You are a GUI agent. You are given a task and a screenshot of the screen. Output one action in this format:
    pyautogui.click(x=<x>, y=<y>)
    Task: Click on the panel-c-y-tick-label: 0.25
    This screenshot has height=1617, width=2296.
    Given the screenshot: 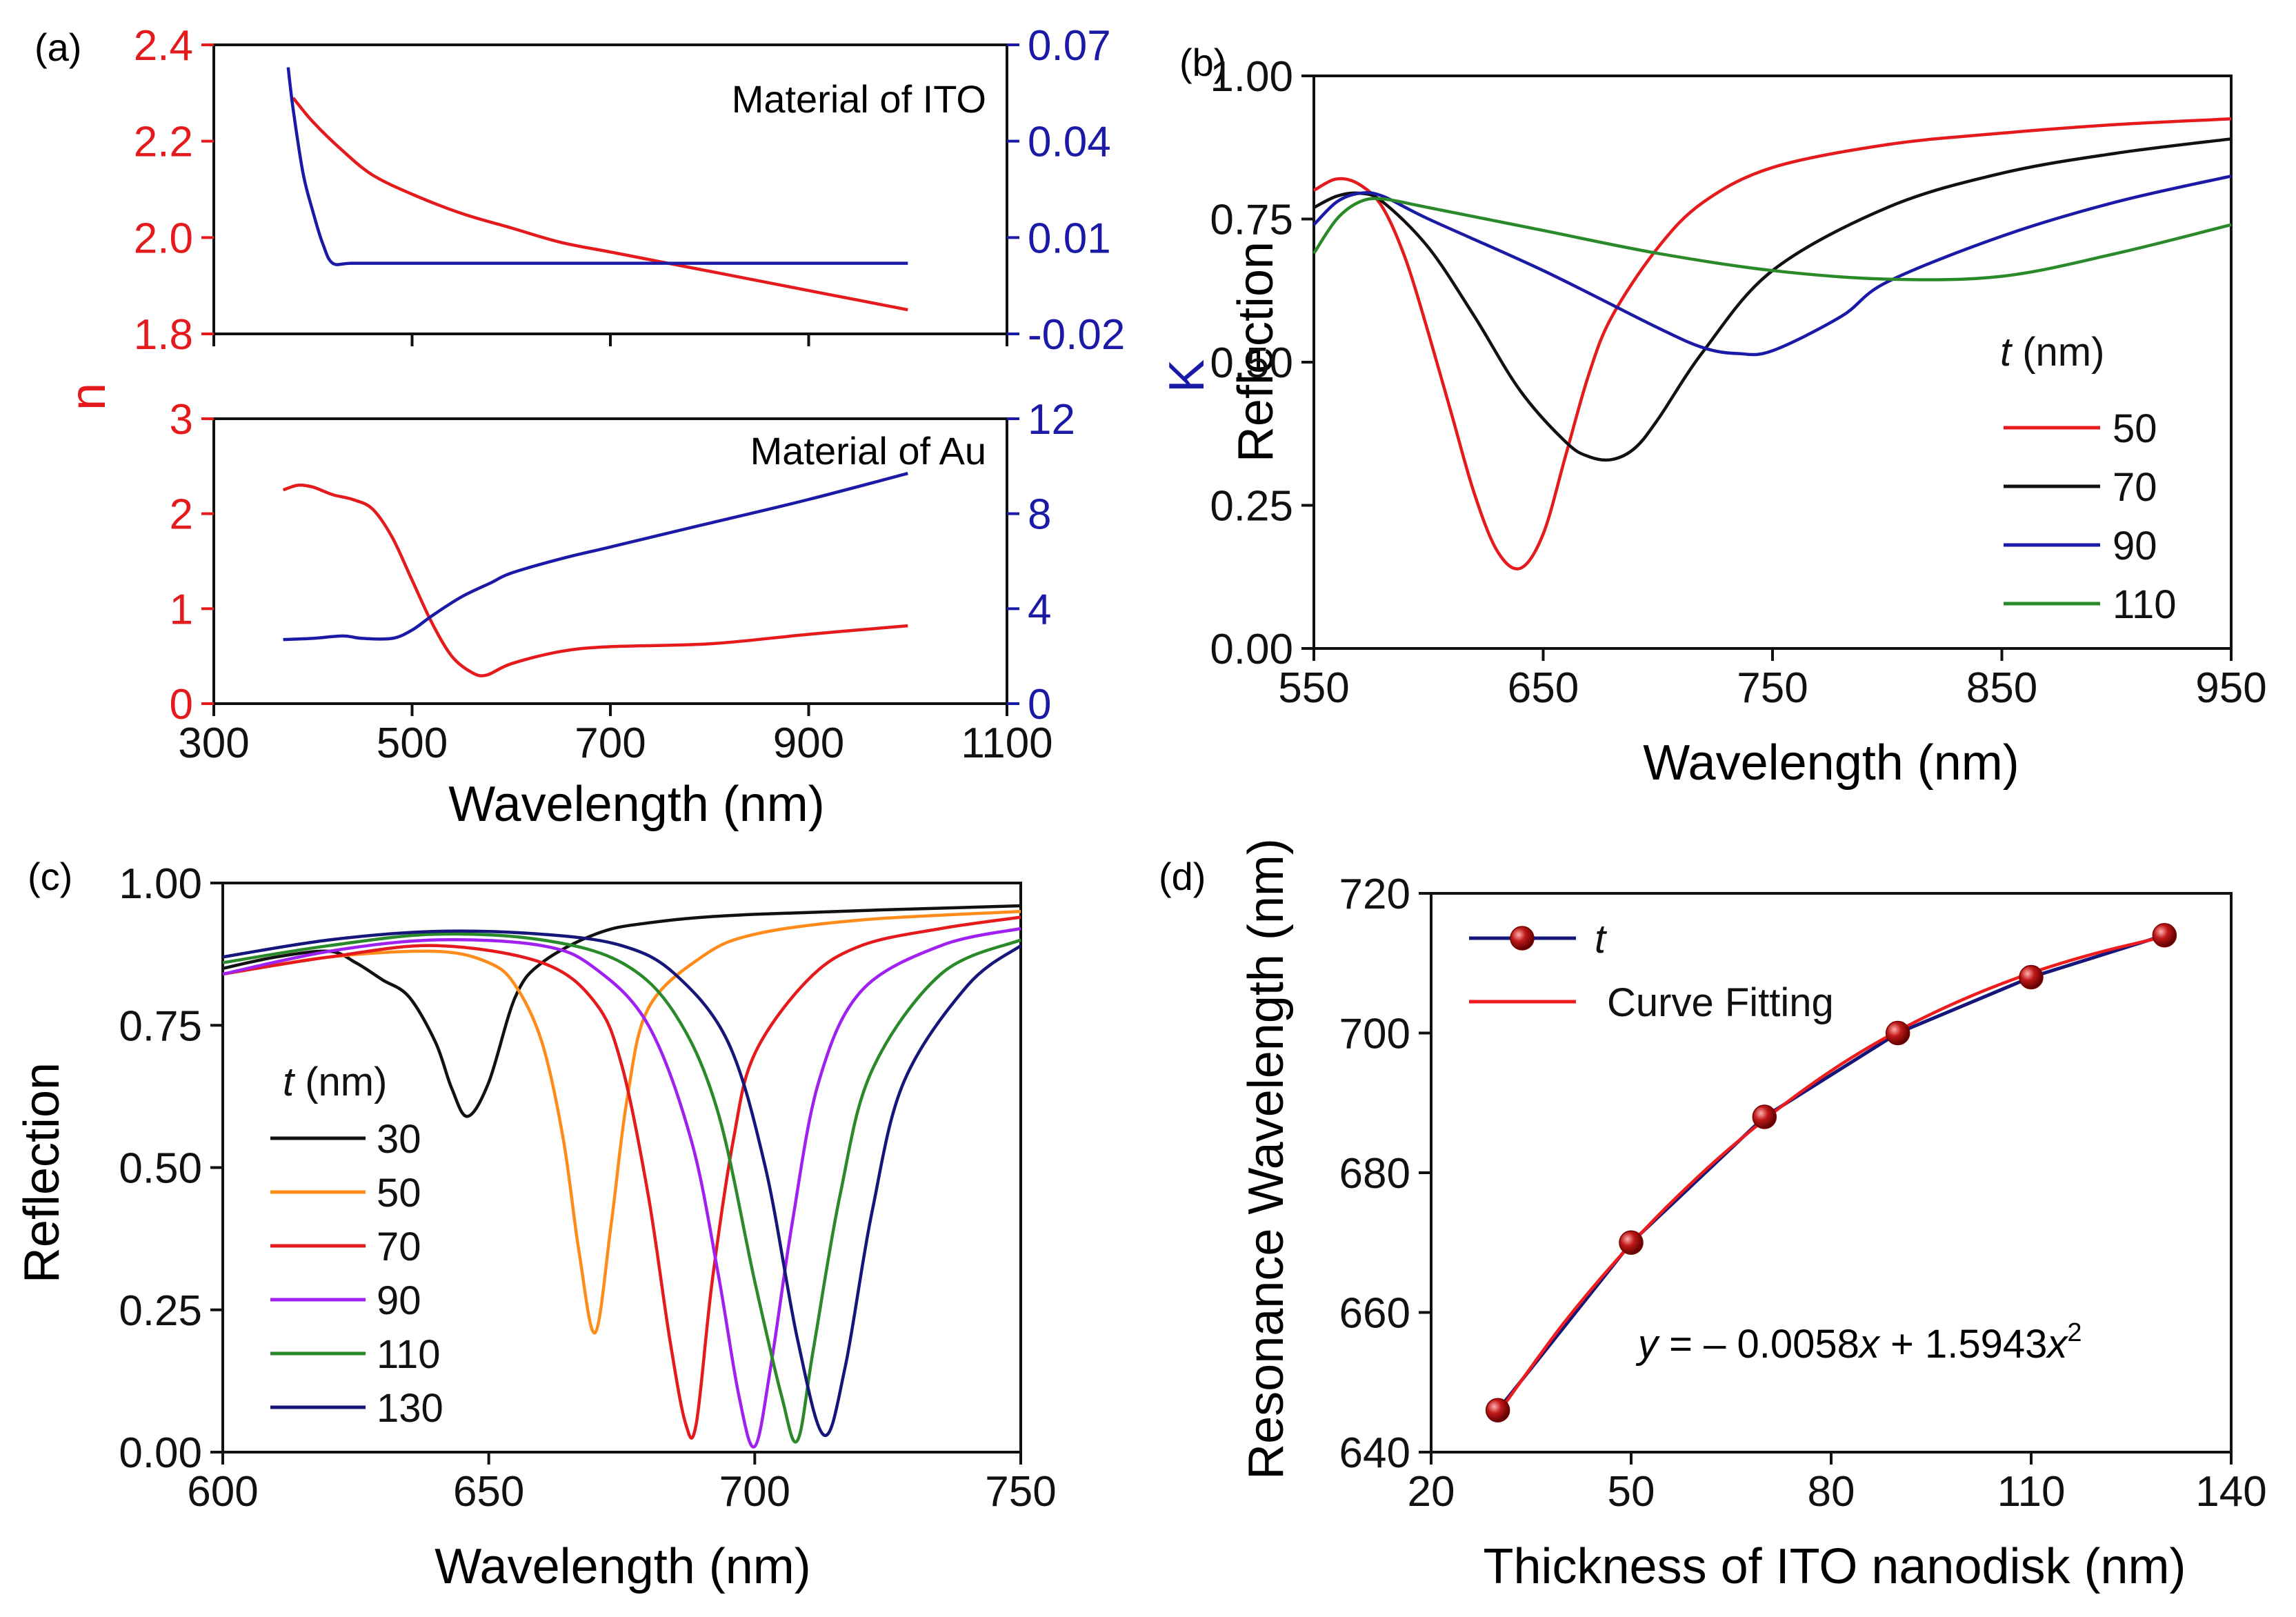 What is the action you would take?
    pyautogui.click(x=160, y=1311)
    